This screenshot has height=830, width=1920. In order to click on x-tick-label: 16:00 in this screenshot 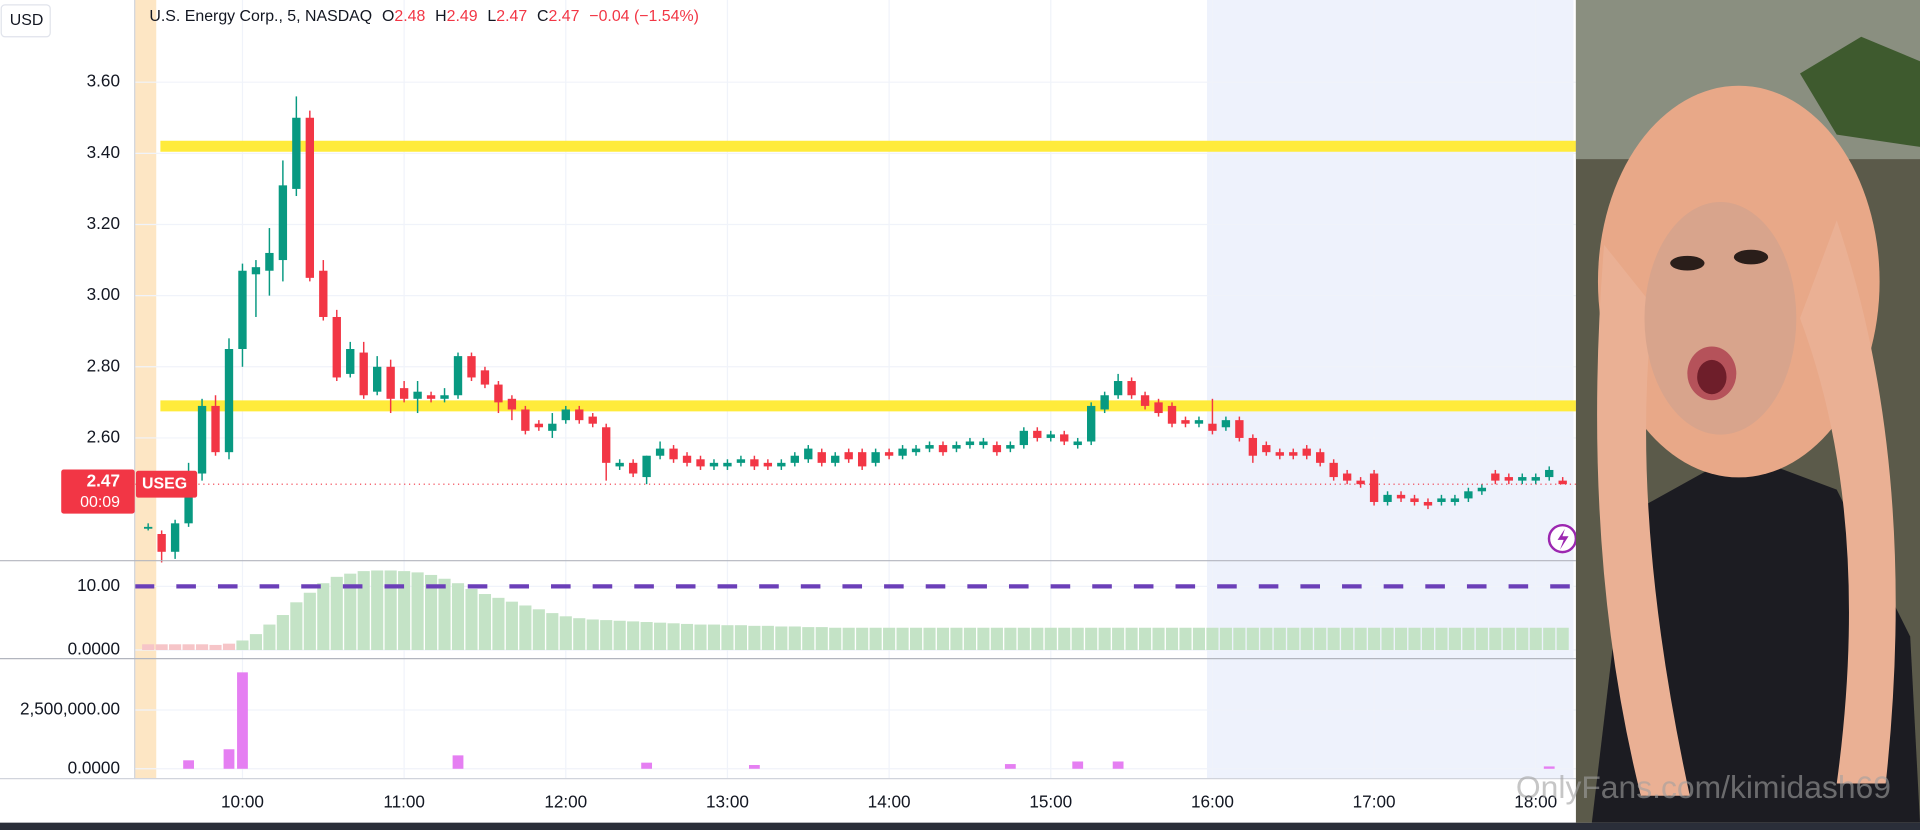, I will do `click(1212, 802)`.